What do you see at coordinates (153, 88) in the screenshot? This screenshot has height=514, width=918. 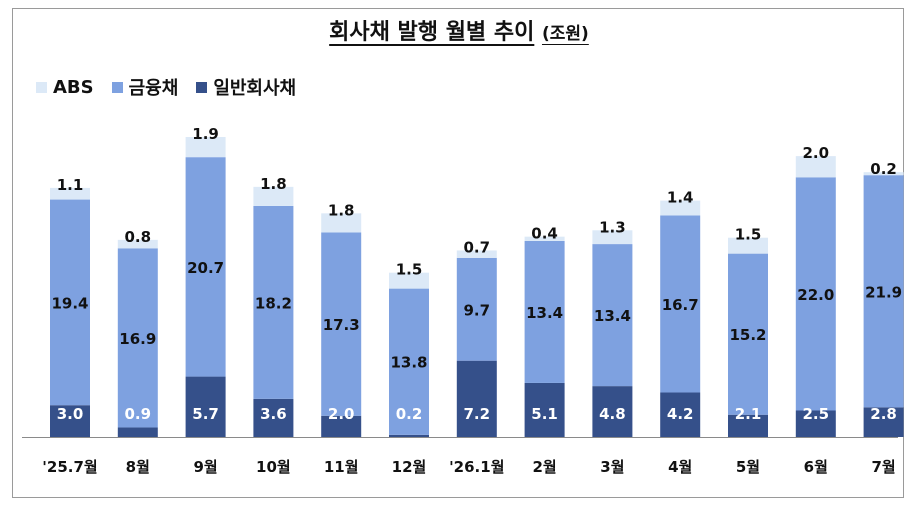 I see `legend-label-fin: 금융채` at bounding box center [153, 88].